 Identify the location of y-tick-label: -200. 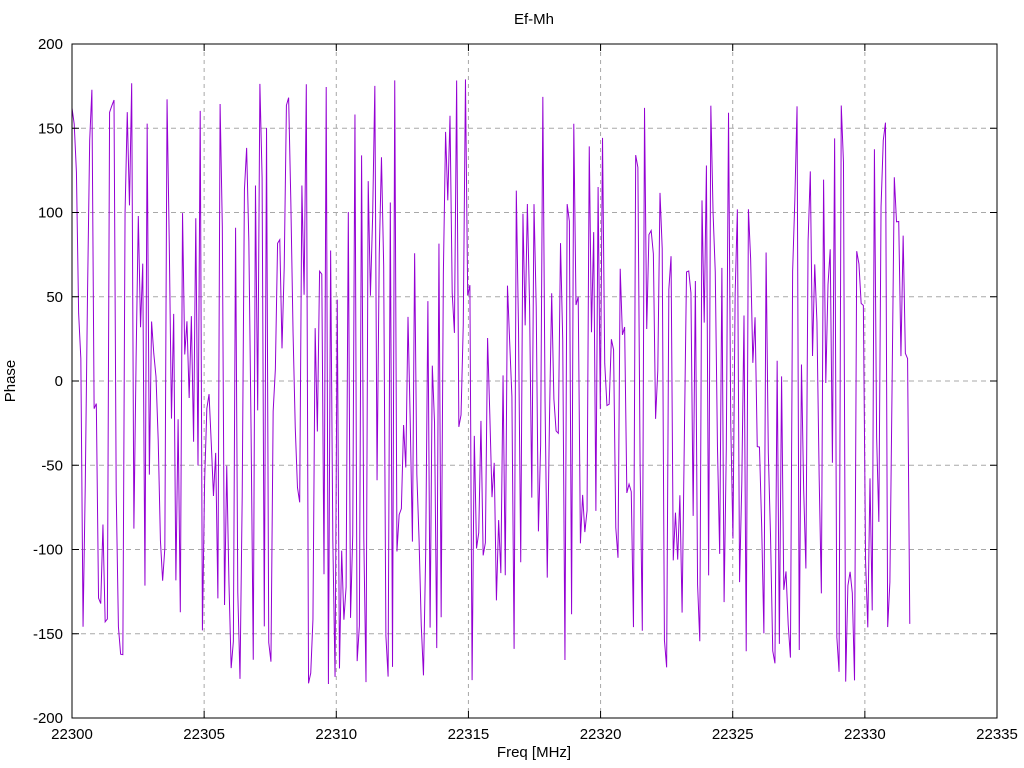
(48, 718).